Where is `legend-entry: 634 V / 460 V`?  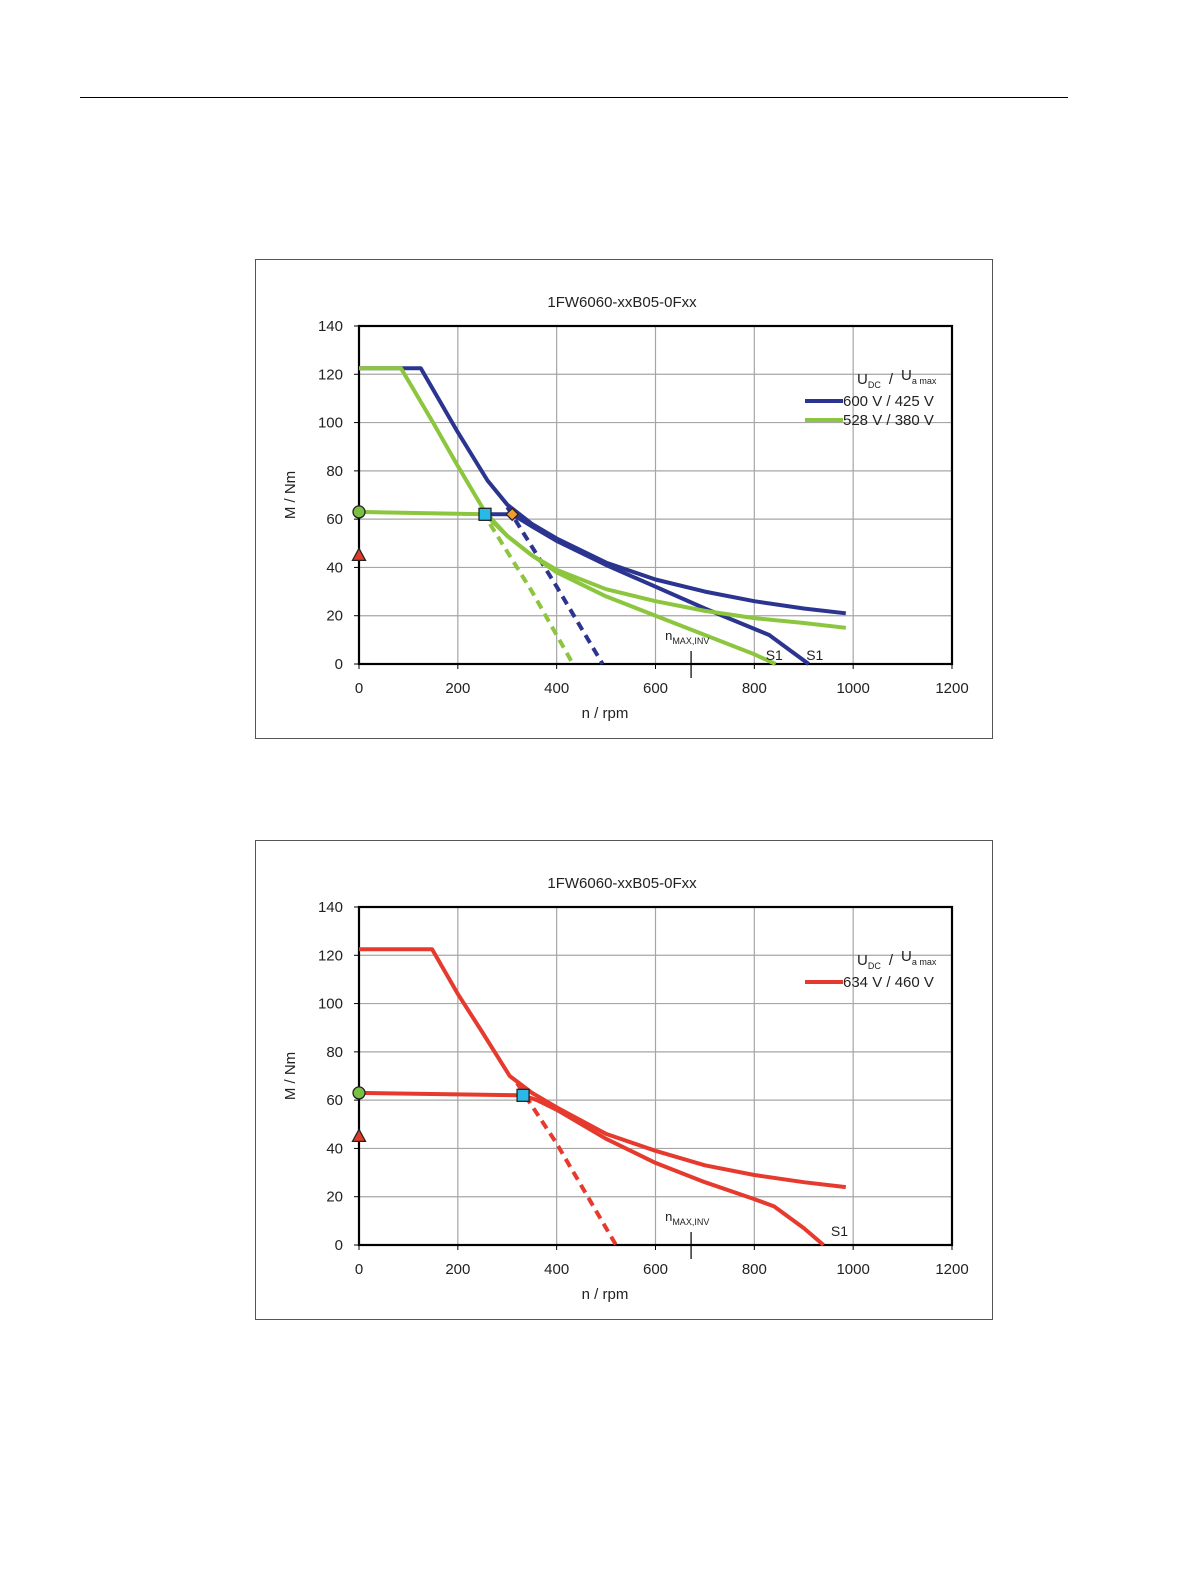 legend-entry: 634 V / 460 V is located at coordinates (888, 982).